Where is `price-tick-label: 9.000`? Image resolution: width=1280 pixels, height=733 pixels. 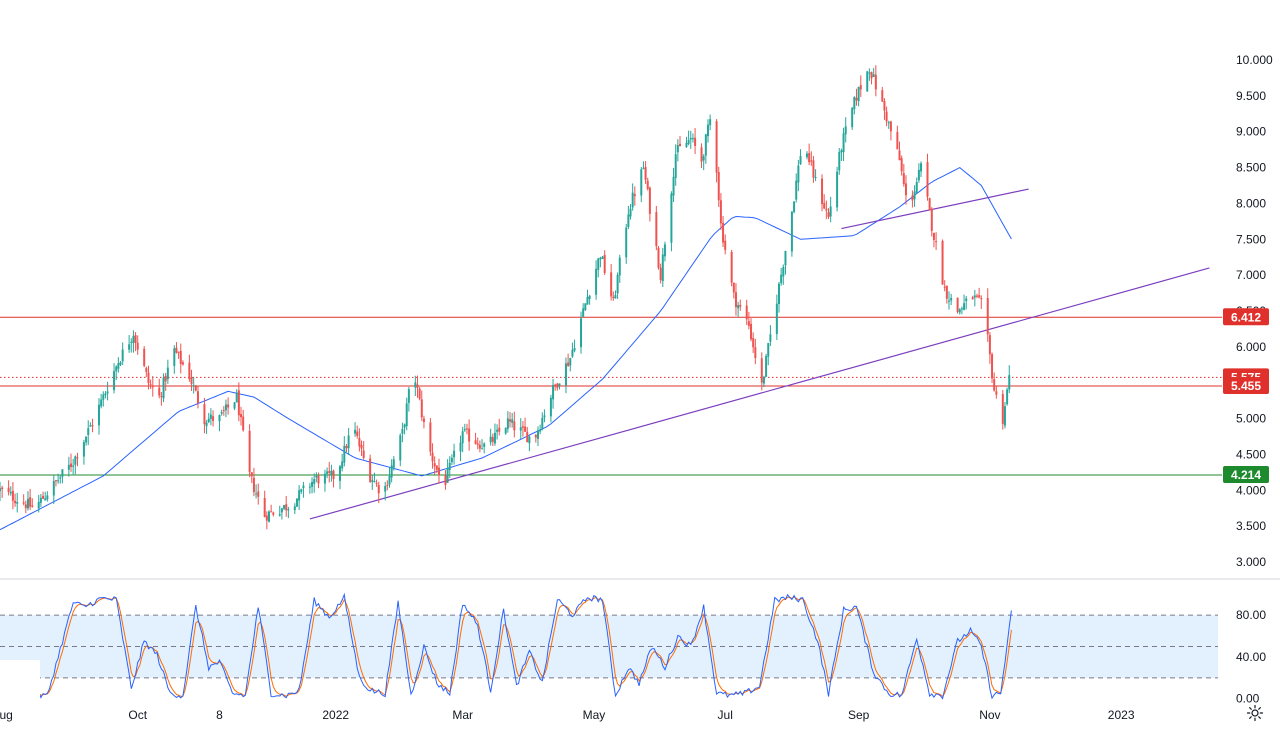 price-tick-label: 9.000 is located at coordinates (1251, 132).